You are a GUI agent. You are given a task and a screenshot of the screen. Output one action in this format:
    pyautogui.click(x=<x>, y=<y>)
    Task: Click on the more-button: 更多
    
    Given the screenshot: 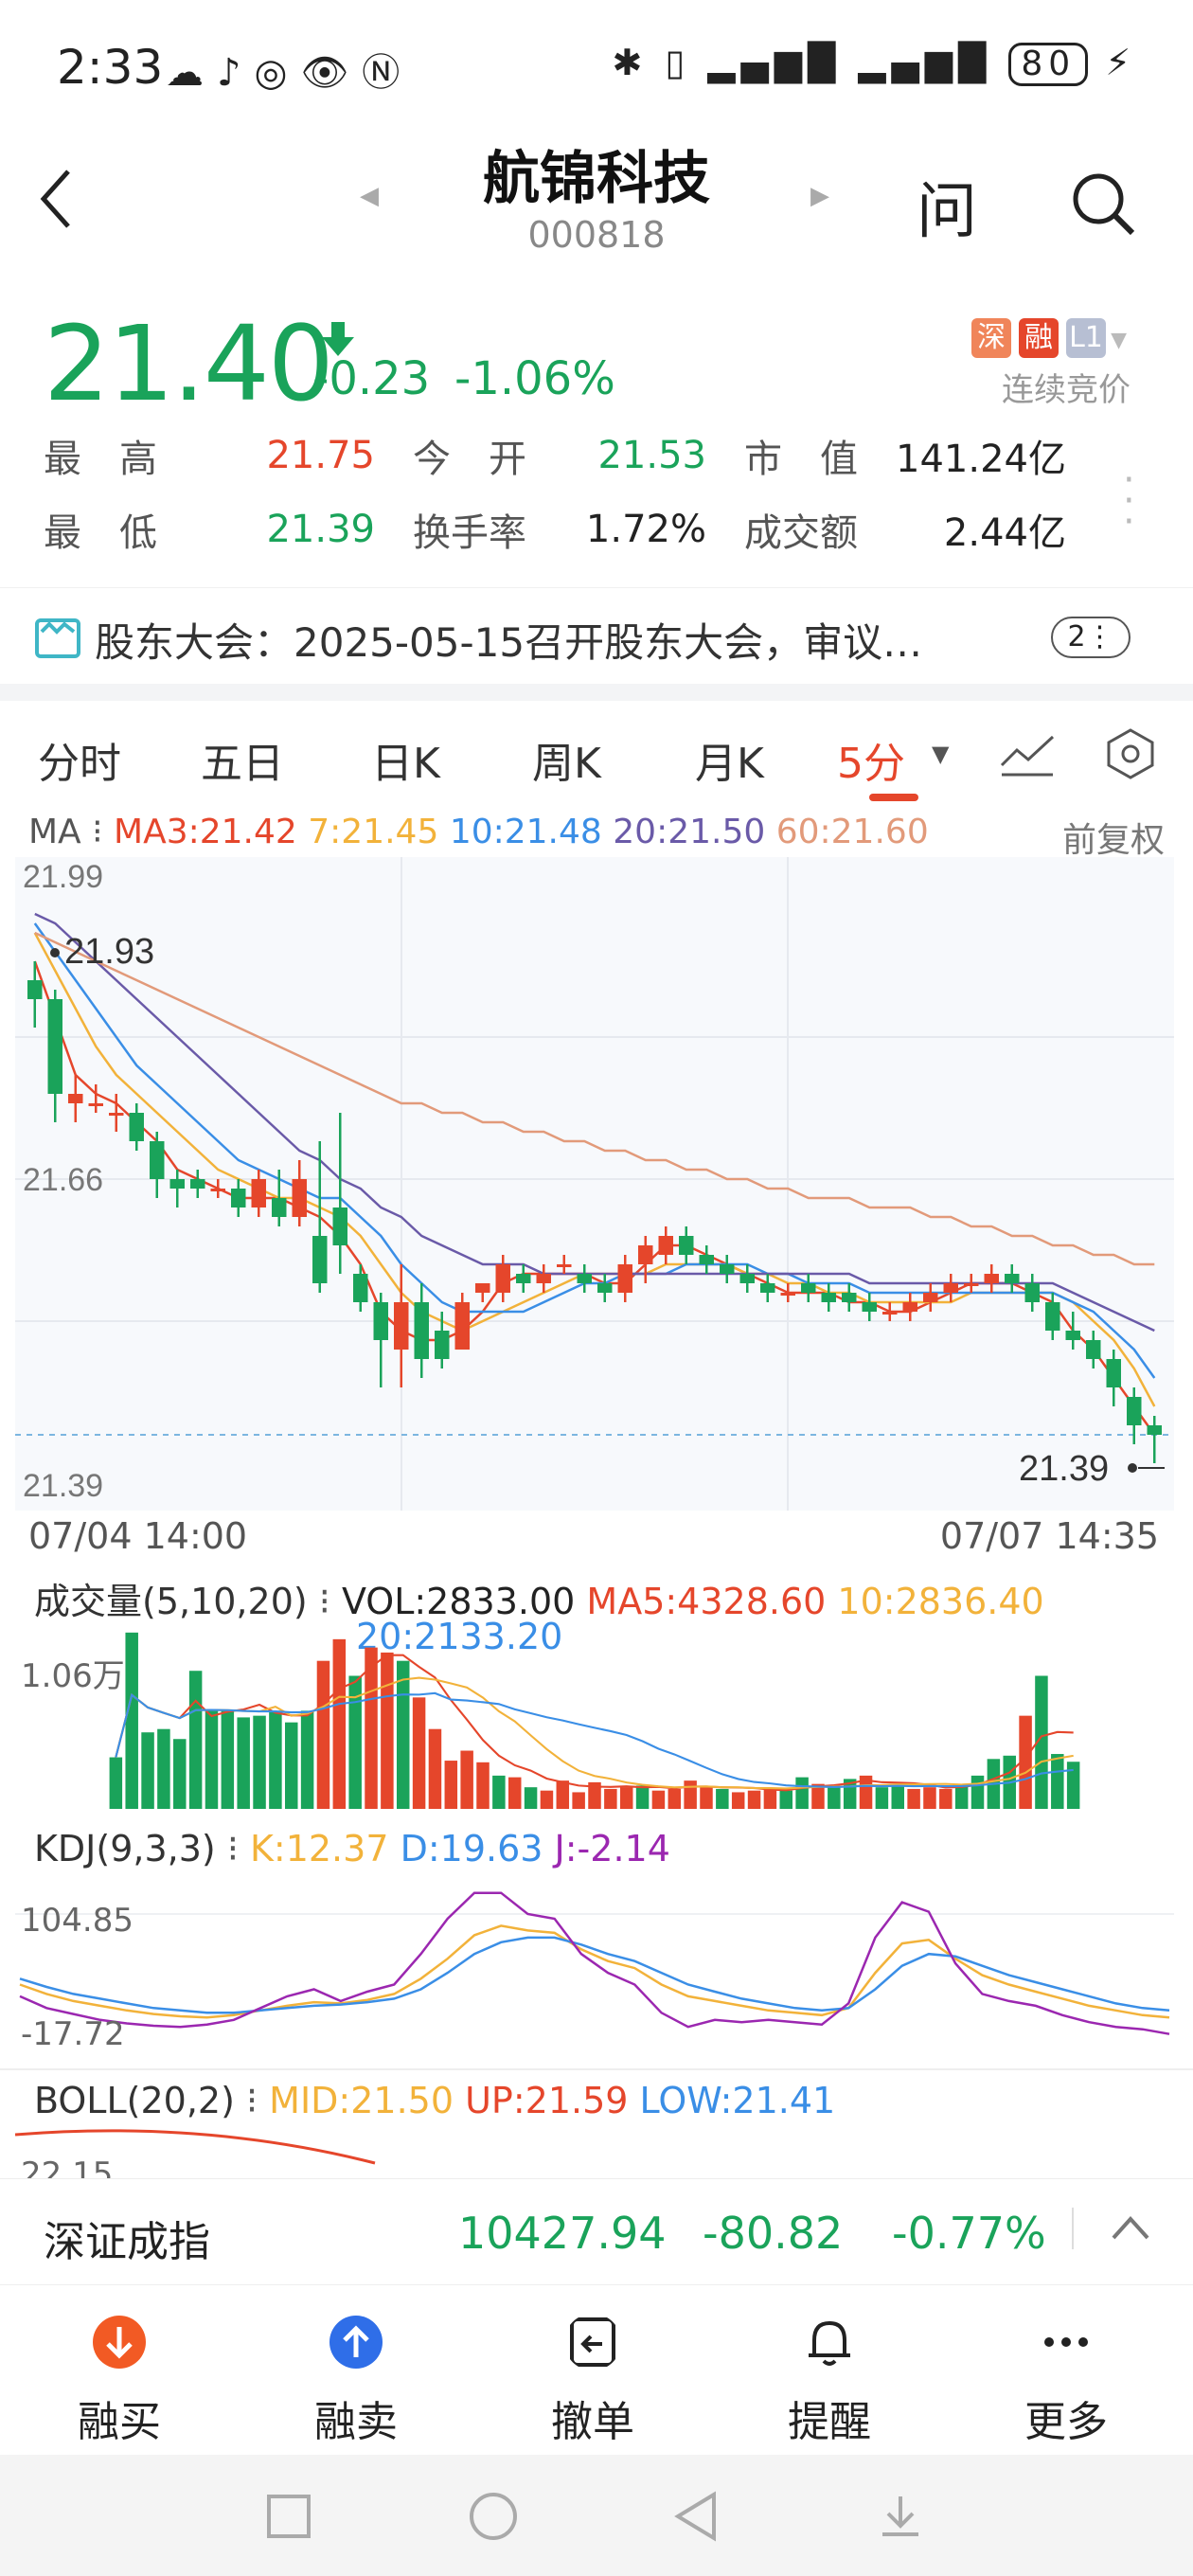 What is the action you would take?
    pyautogui.click(x=1066, y=2376)
    